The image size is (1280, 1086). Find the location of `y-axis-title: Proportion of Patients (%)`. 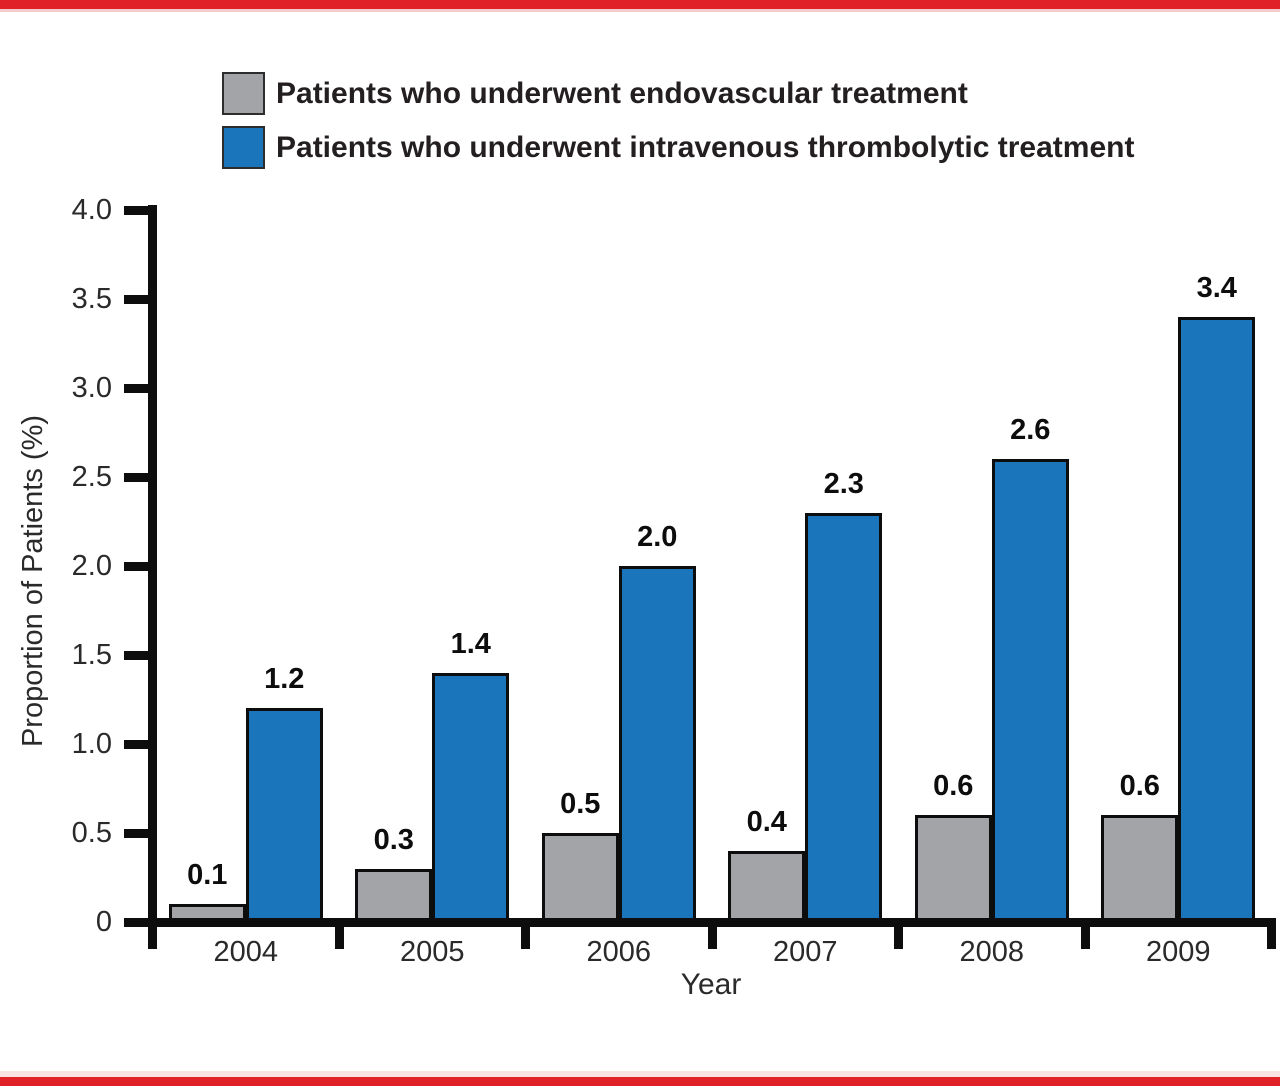

y-axis-title: Proportion of Patients (%) is located at coordinates (33, 581).